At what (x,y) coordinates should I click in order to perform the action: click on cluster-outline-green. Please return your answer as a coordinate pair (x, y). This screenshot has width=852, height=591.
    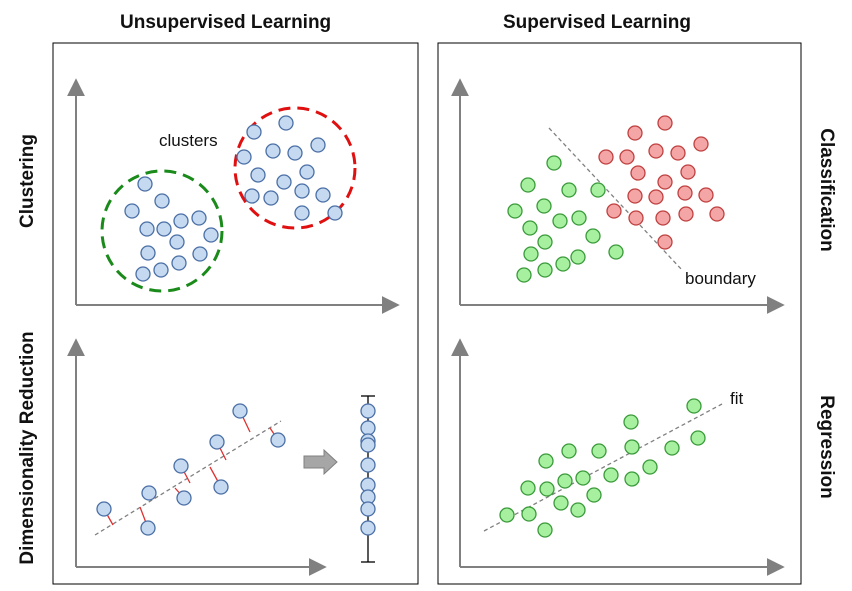
    Looking at the image, I should click on (162, 231).